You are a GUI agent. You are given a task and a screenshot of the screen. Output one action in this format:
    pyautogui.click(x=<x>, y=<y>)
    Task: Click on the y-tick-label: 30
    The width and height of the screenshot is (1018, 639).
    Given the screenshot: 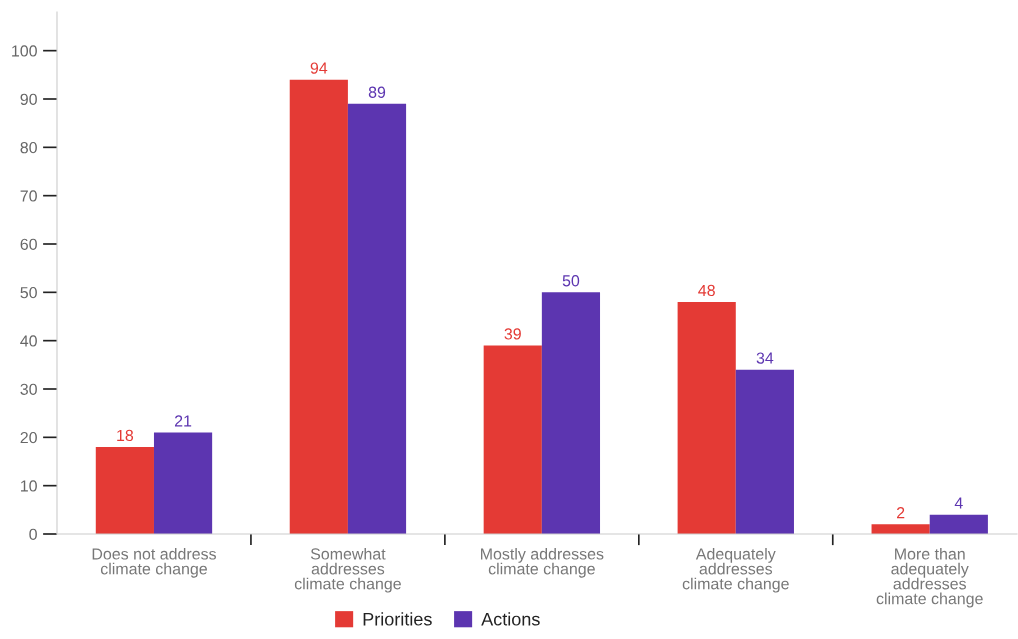 What is the action you would take?
    pyautogui.click(x=28, y=389)
    